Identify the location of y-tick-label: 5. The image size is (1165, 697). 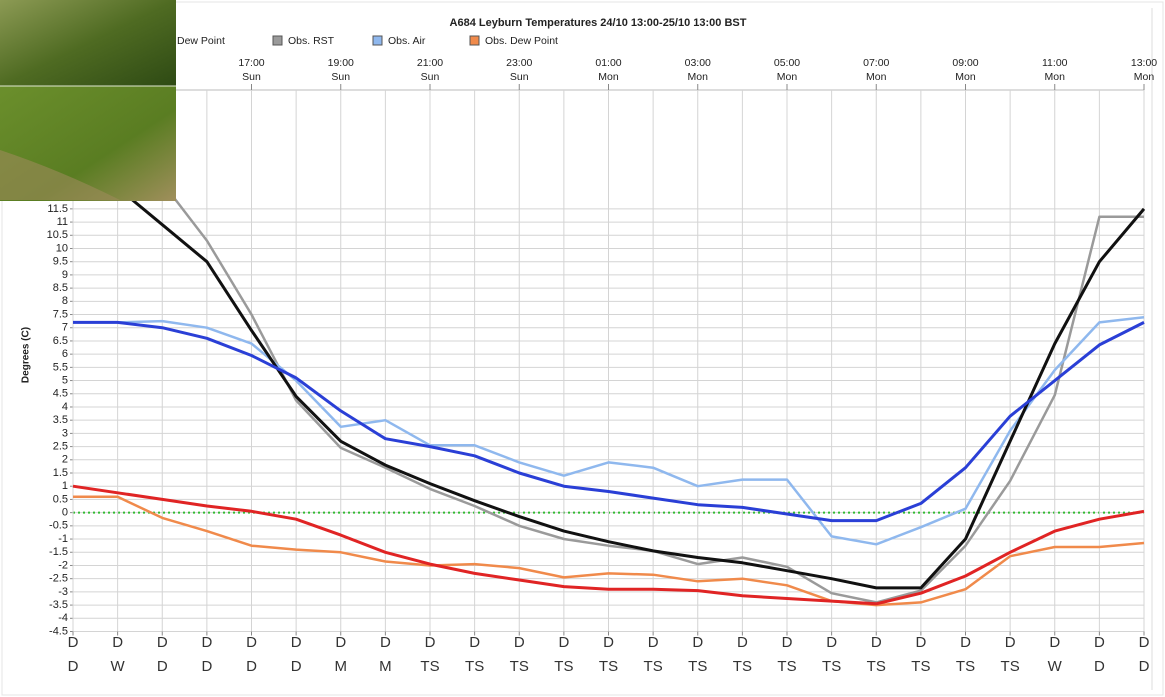
(65, 380).